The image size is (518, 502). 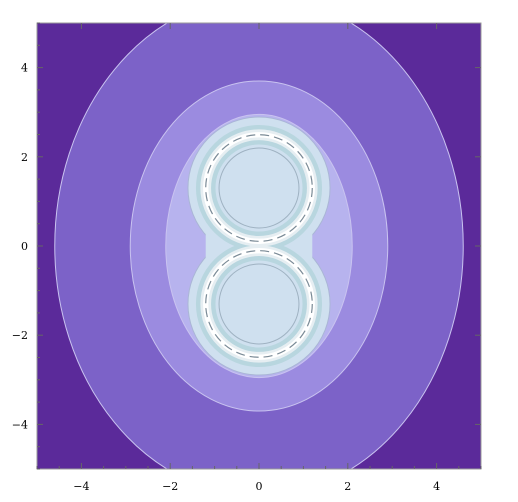 What do you see at coordinates (170, 486) in the screenshot?
I see `x-tick-label: −2` at bounding box center [170, 486].